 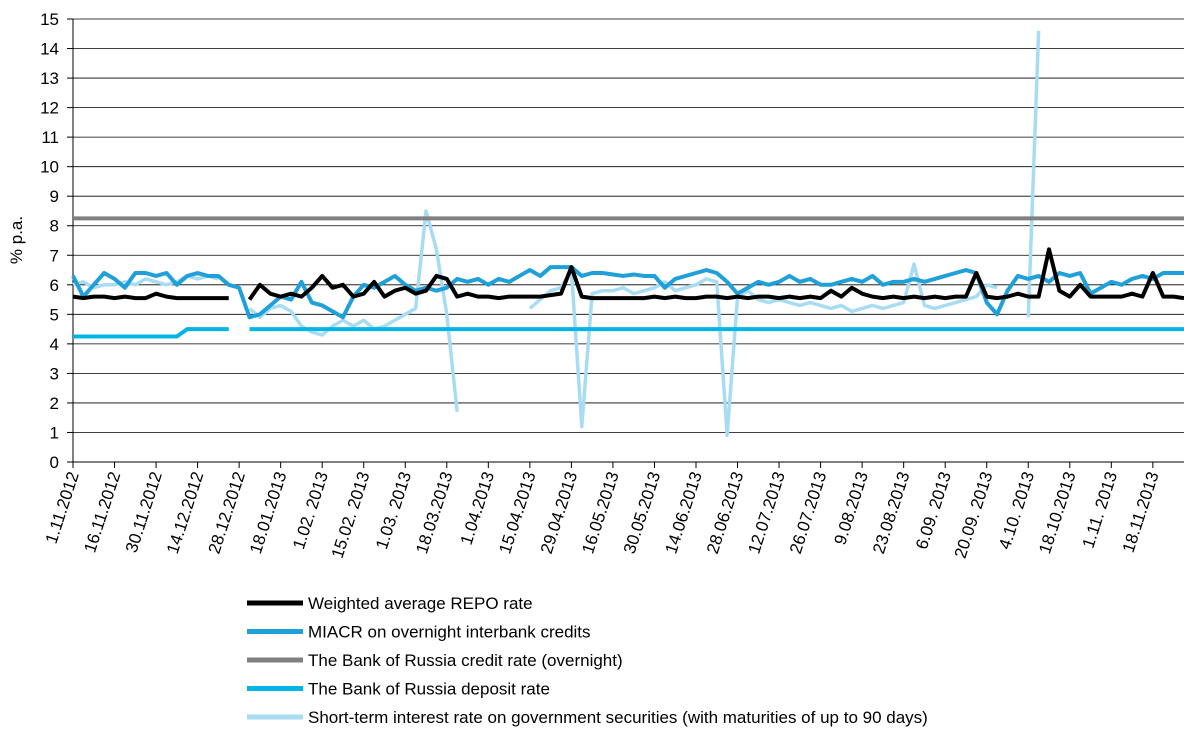 I want to click on y-tick-label: 11, so click(x=50, y=137).